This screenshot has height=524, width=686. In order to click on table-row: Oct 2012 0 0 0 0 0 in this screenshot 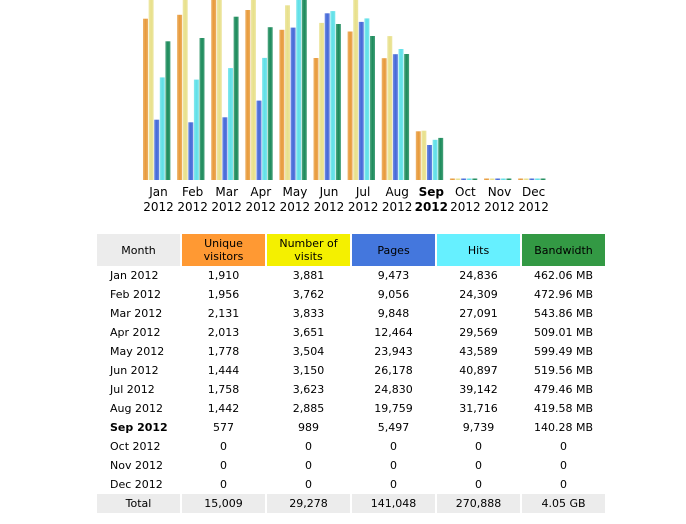, I will do `click(351, 446)`.